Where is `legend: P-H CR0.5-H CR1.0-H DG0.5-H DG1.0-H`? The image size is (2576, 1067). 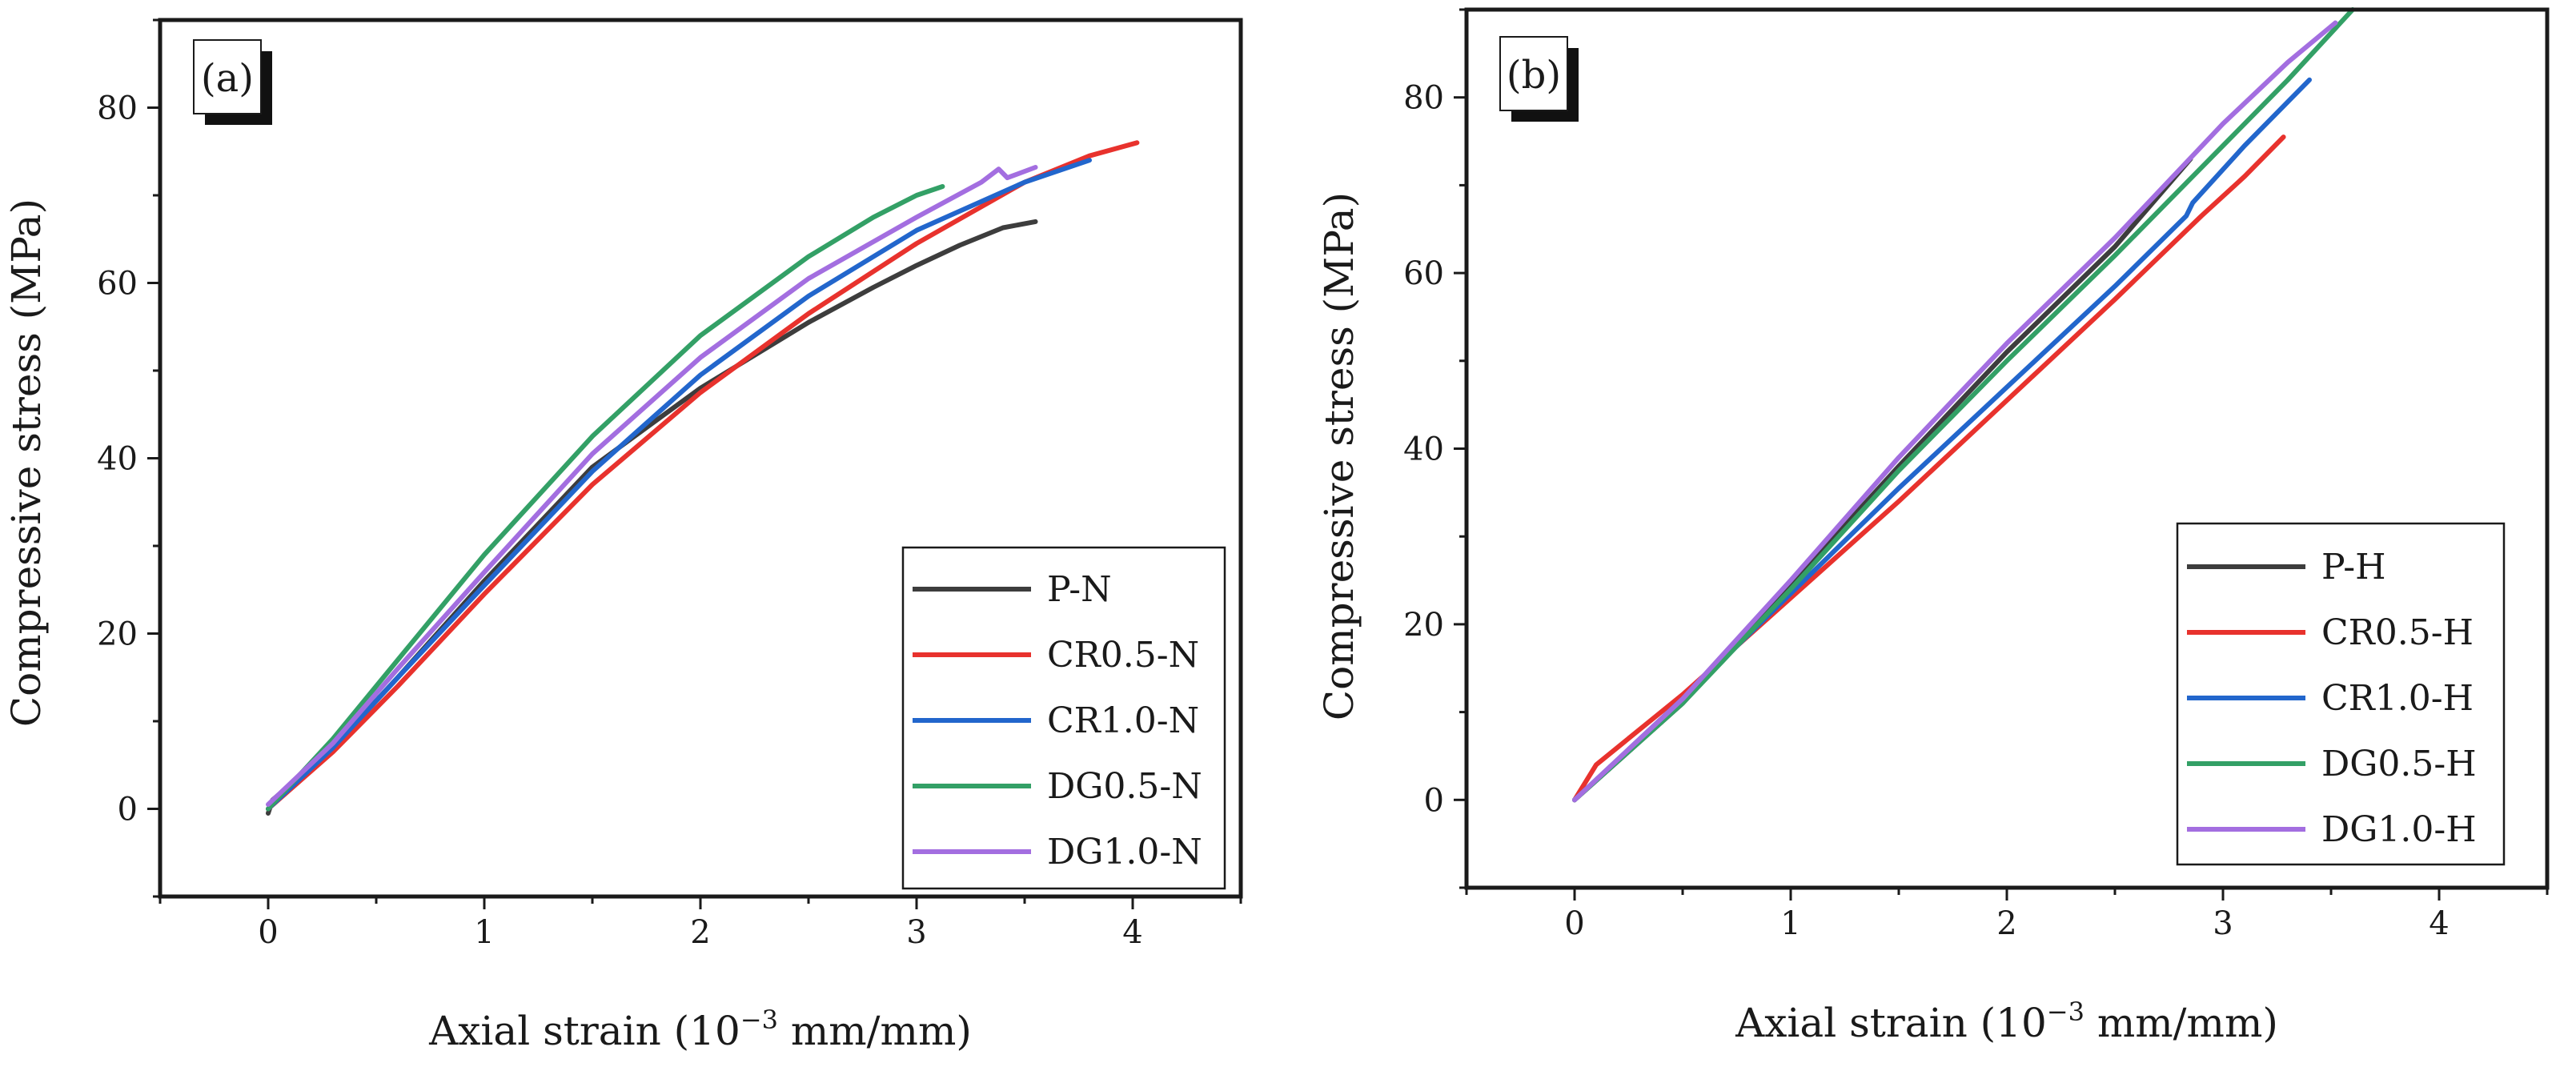
legend: P-H CR0.5-H CR1.0-H DG0.5-H DG1.0-H is located at coordinates (2341, 694).